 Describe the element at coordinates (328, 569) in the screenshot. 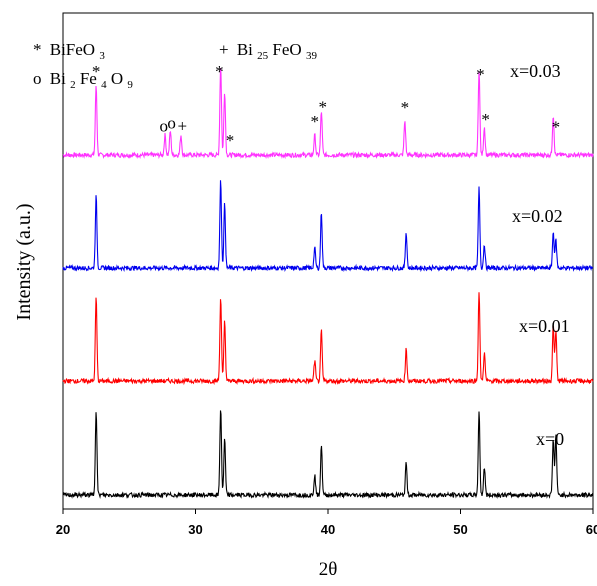

I see `x-axis-label: 2θ` at that location.